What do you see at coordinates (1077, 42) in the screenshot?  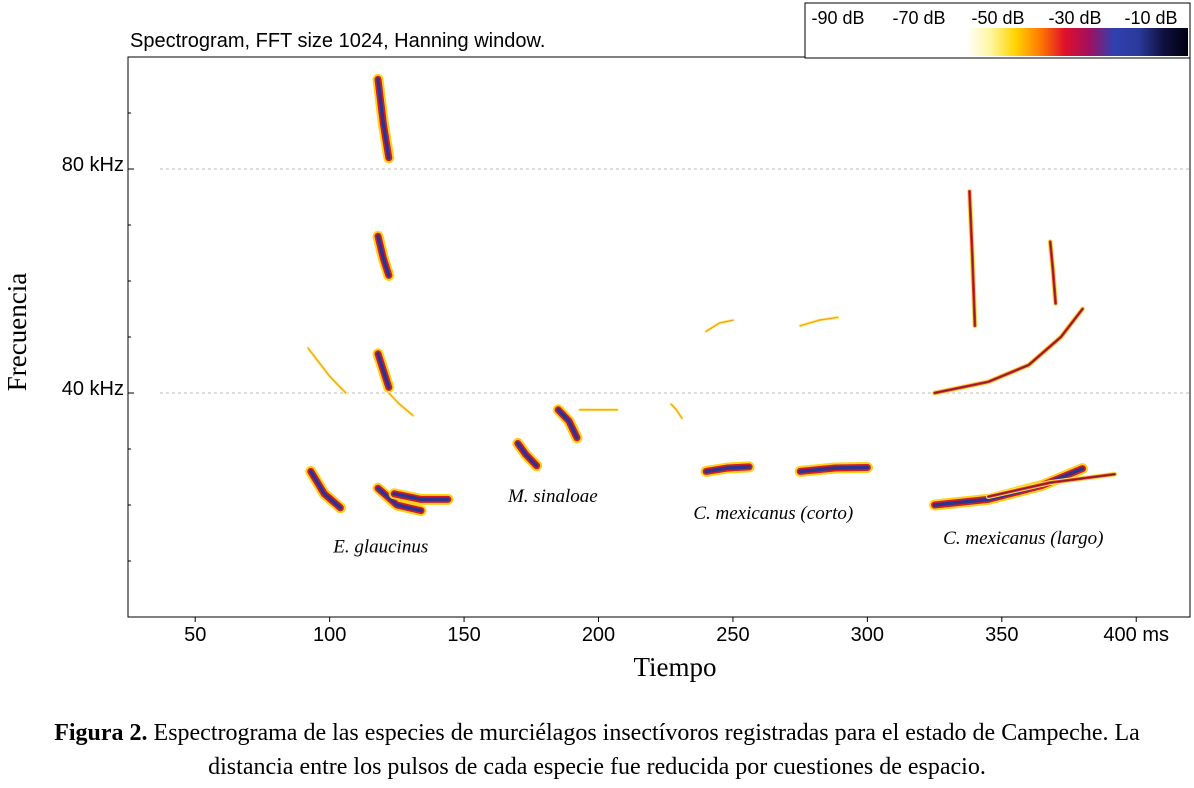 I see `colorbar-gradient` at bounding box center [1077, 42].